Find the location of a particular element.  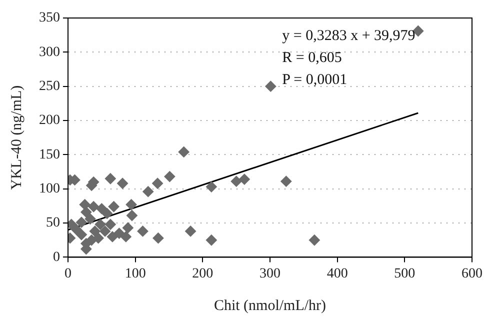

annotation: P = 0,0001 is located at coordinates (315, 80).